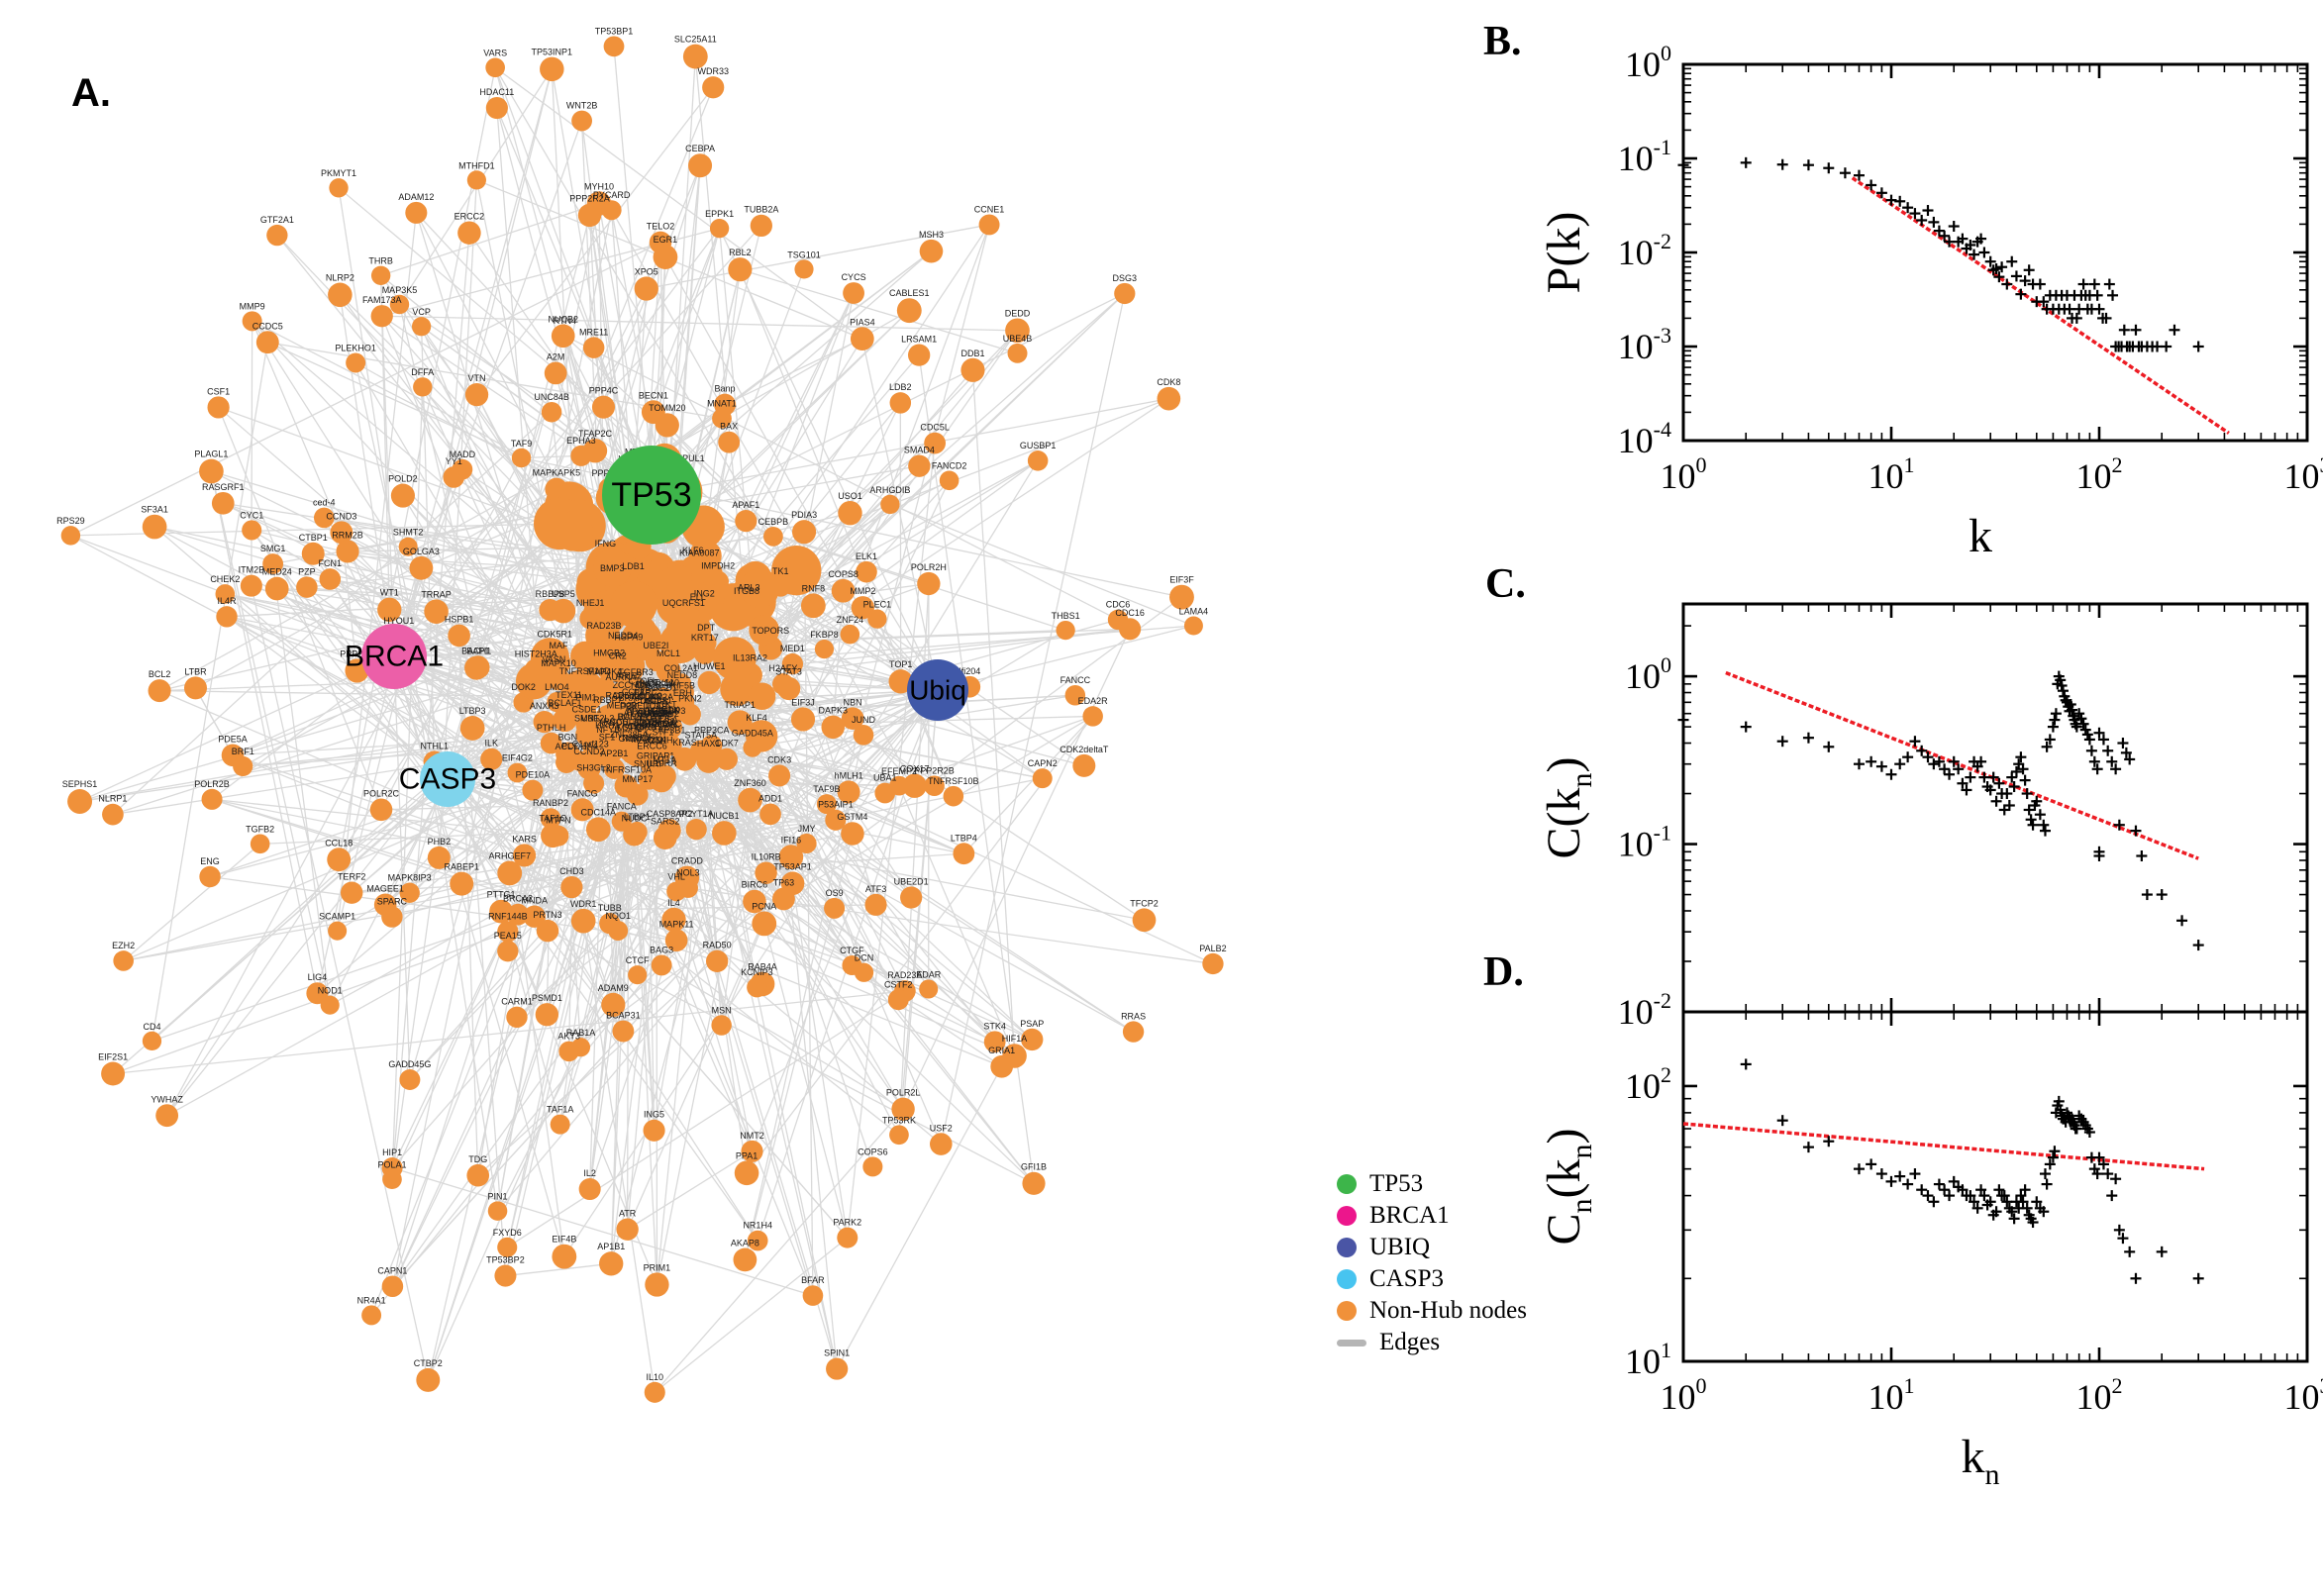 Image resolution: width=2323 pixels, height=1596 pixels. I want to click on svg-text: CYCS, so click(854, 277).